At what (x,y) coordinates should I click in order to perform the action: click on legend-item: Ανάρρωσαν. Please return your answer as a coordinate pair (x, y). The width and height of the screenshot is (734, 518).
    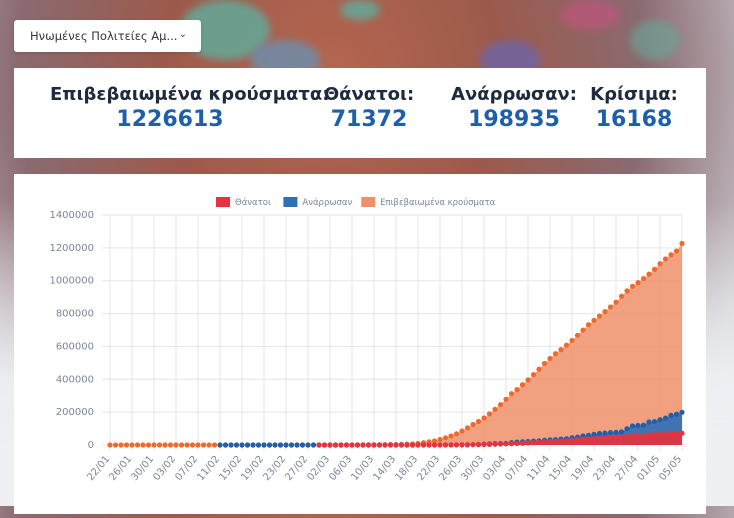
    Looking at the image, I should click on (317, 202).